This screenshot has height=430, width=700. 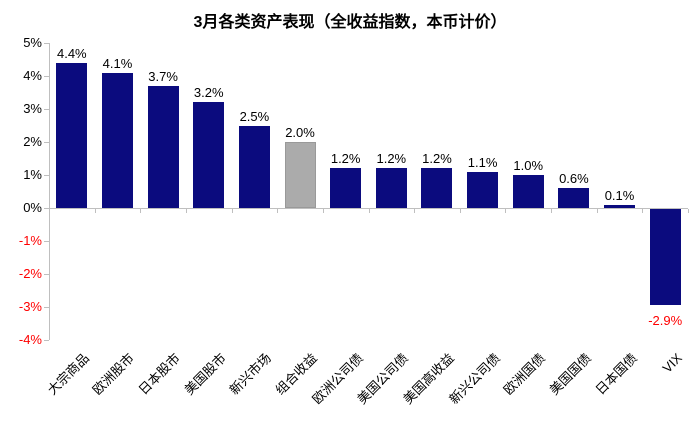 What do you see at coordinates (437, 188) in the screenshot?
I see `bar-美国高收益` at bounding box center [437, 188].